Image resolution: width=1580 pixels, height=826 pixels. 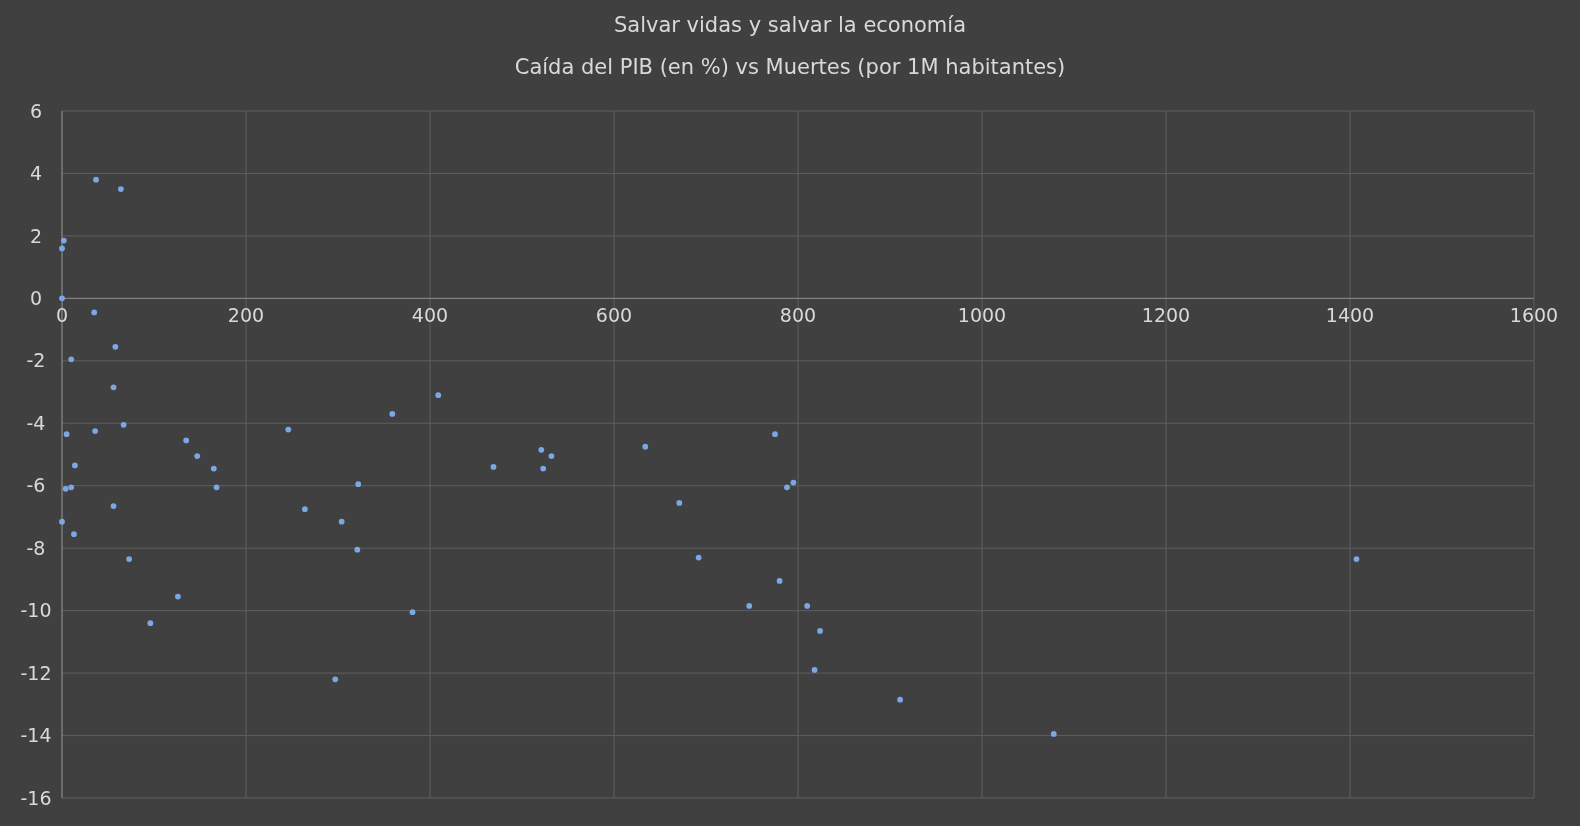 What do you see at coordinates (790, 25) in the screenshot?
I see `chart-title: Salvar vidas y salvar la economía` at bounding box center [790, 25].